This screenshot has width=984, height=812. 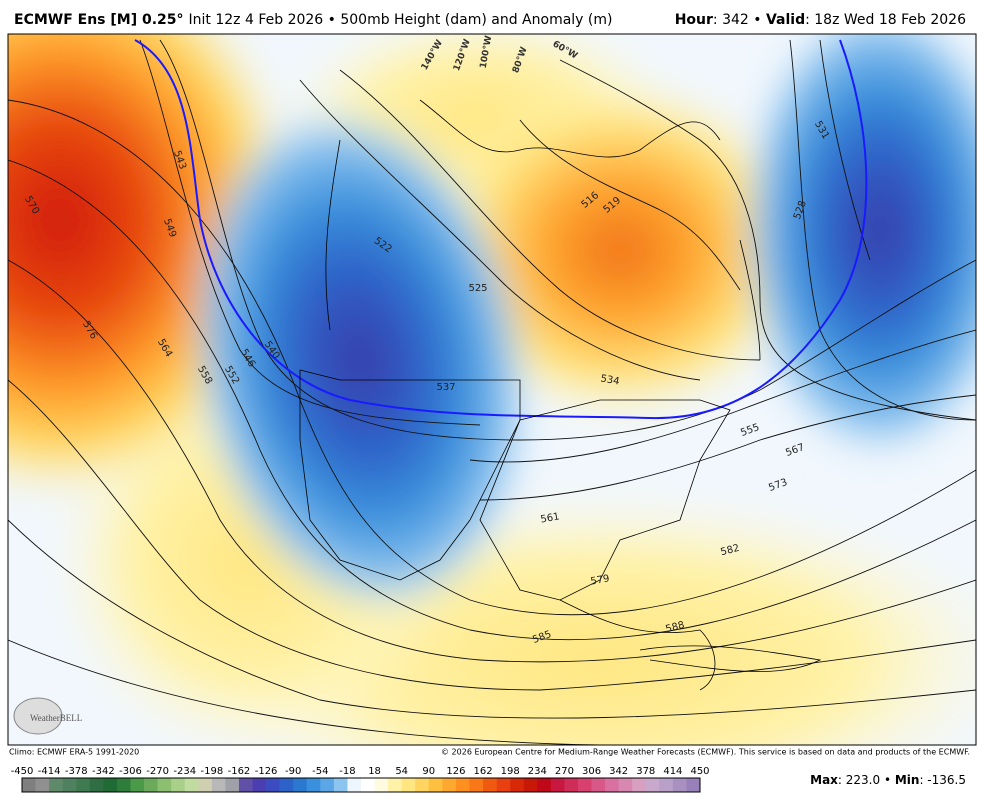 What do you see at coordinates (482, 771) in the screenshot?
I see `colorbar-tick-label: 162` at bounding box center [482, 771].